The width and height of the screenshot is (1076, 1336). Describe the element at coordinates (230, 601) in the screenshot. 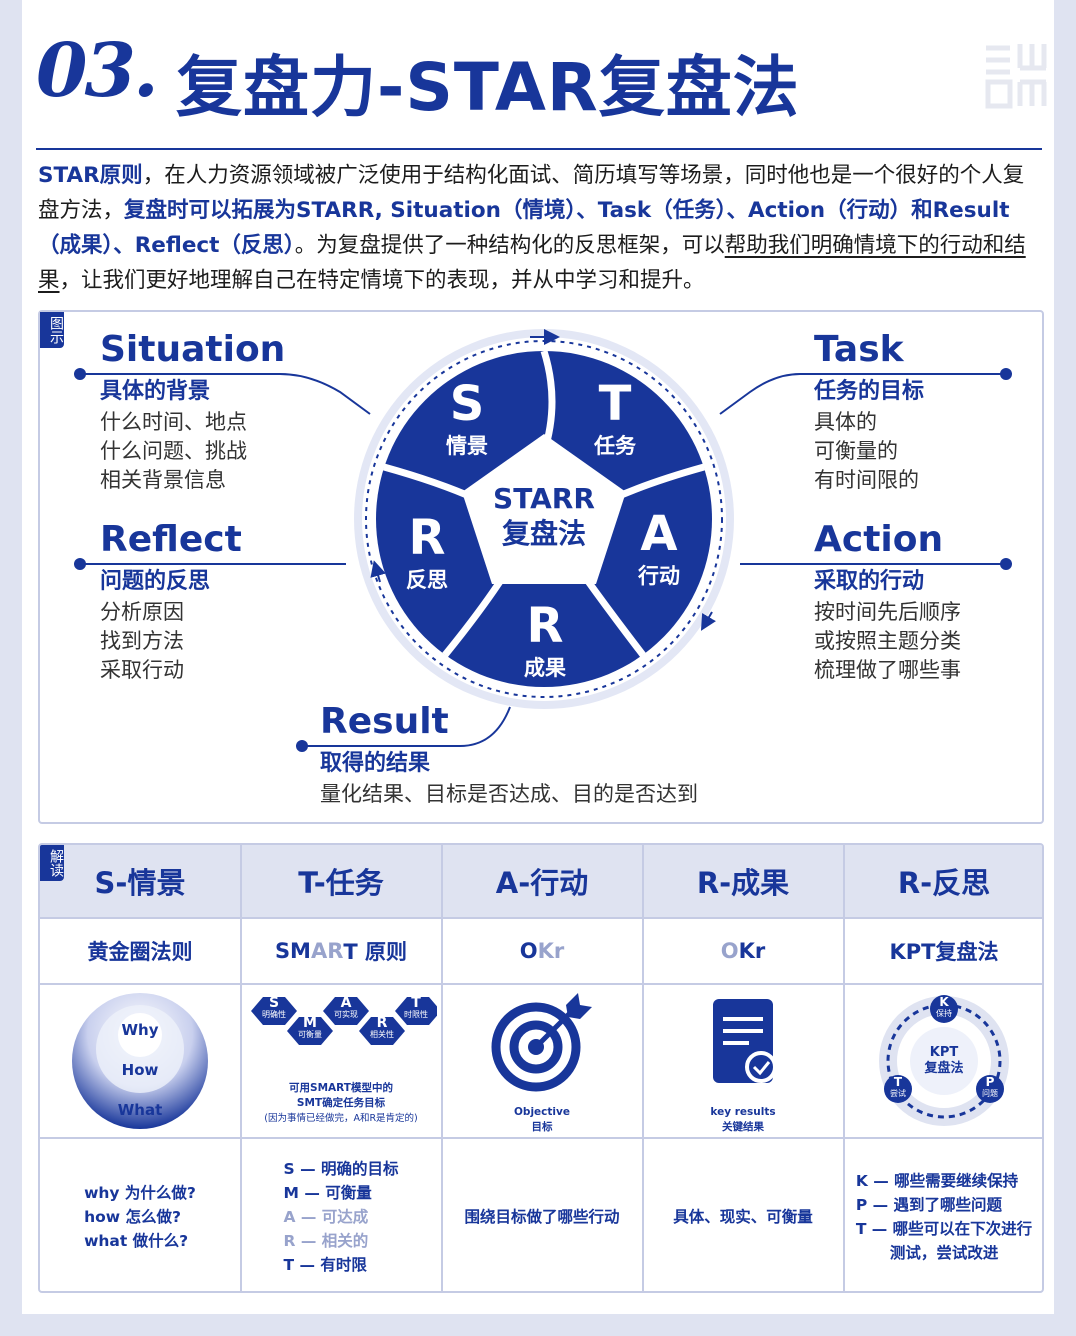

I see `block-reflect: Reflect 问题的反思 分析原因 找到方法 采取行动` at that location.